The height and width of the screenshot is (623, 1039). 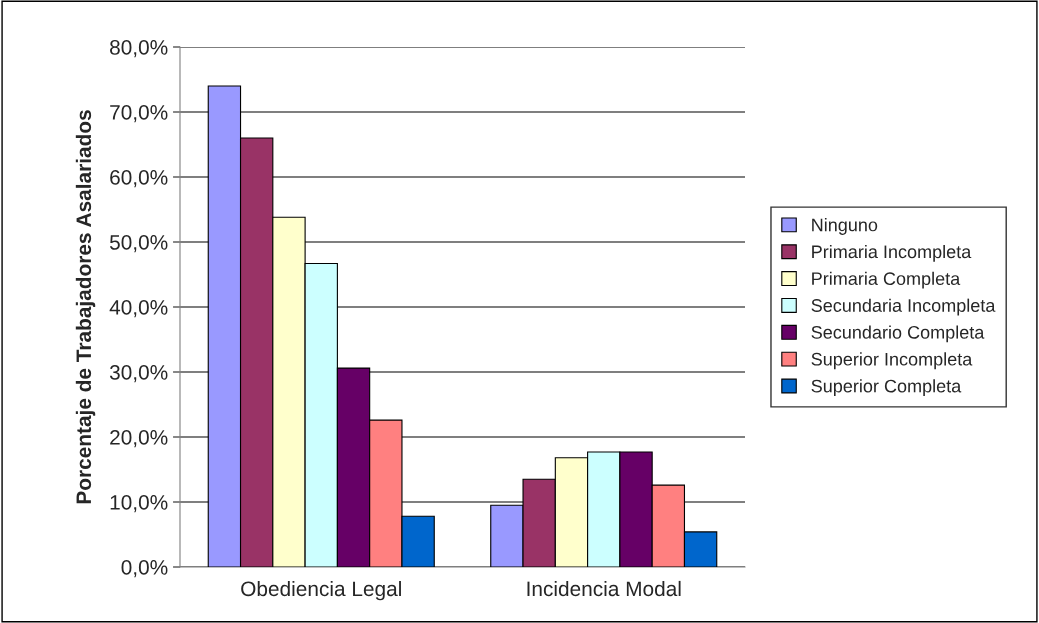 I want to click on y-tick-label: 0,0%, so click(x=144, y=569).